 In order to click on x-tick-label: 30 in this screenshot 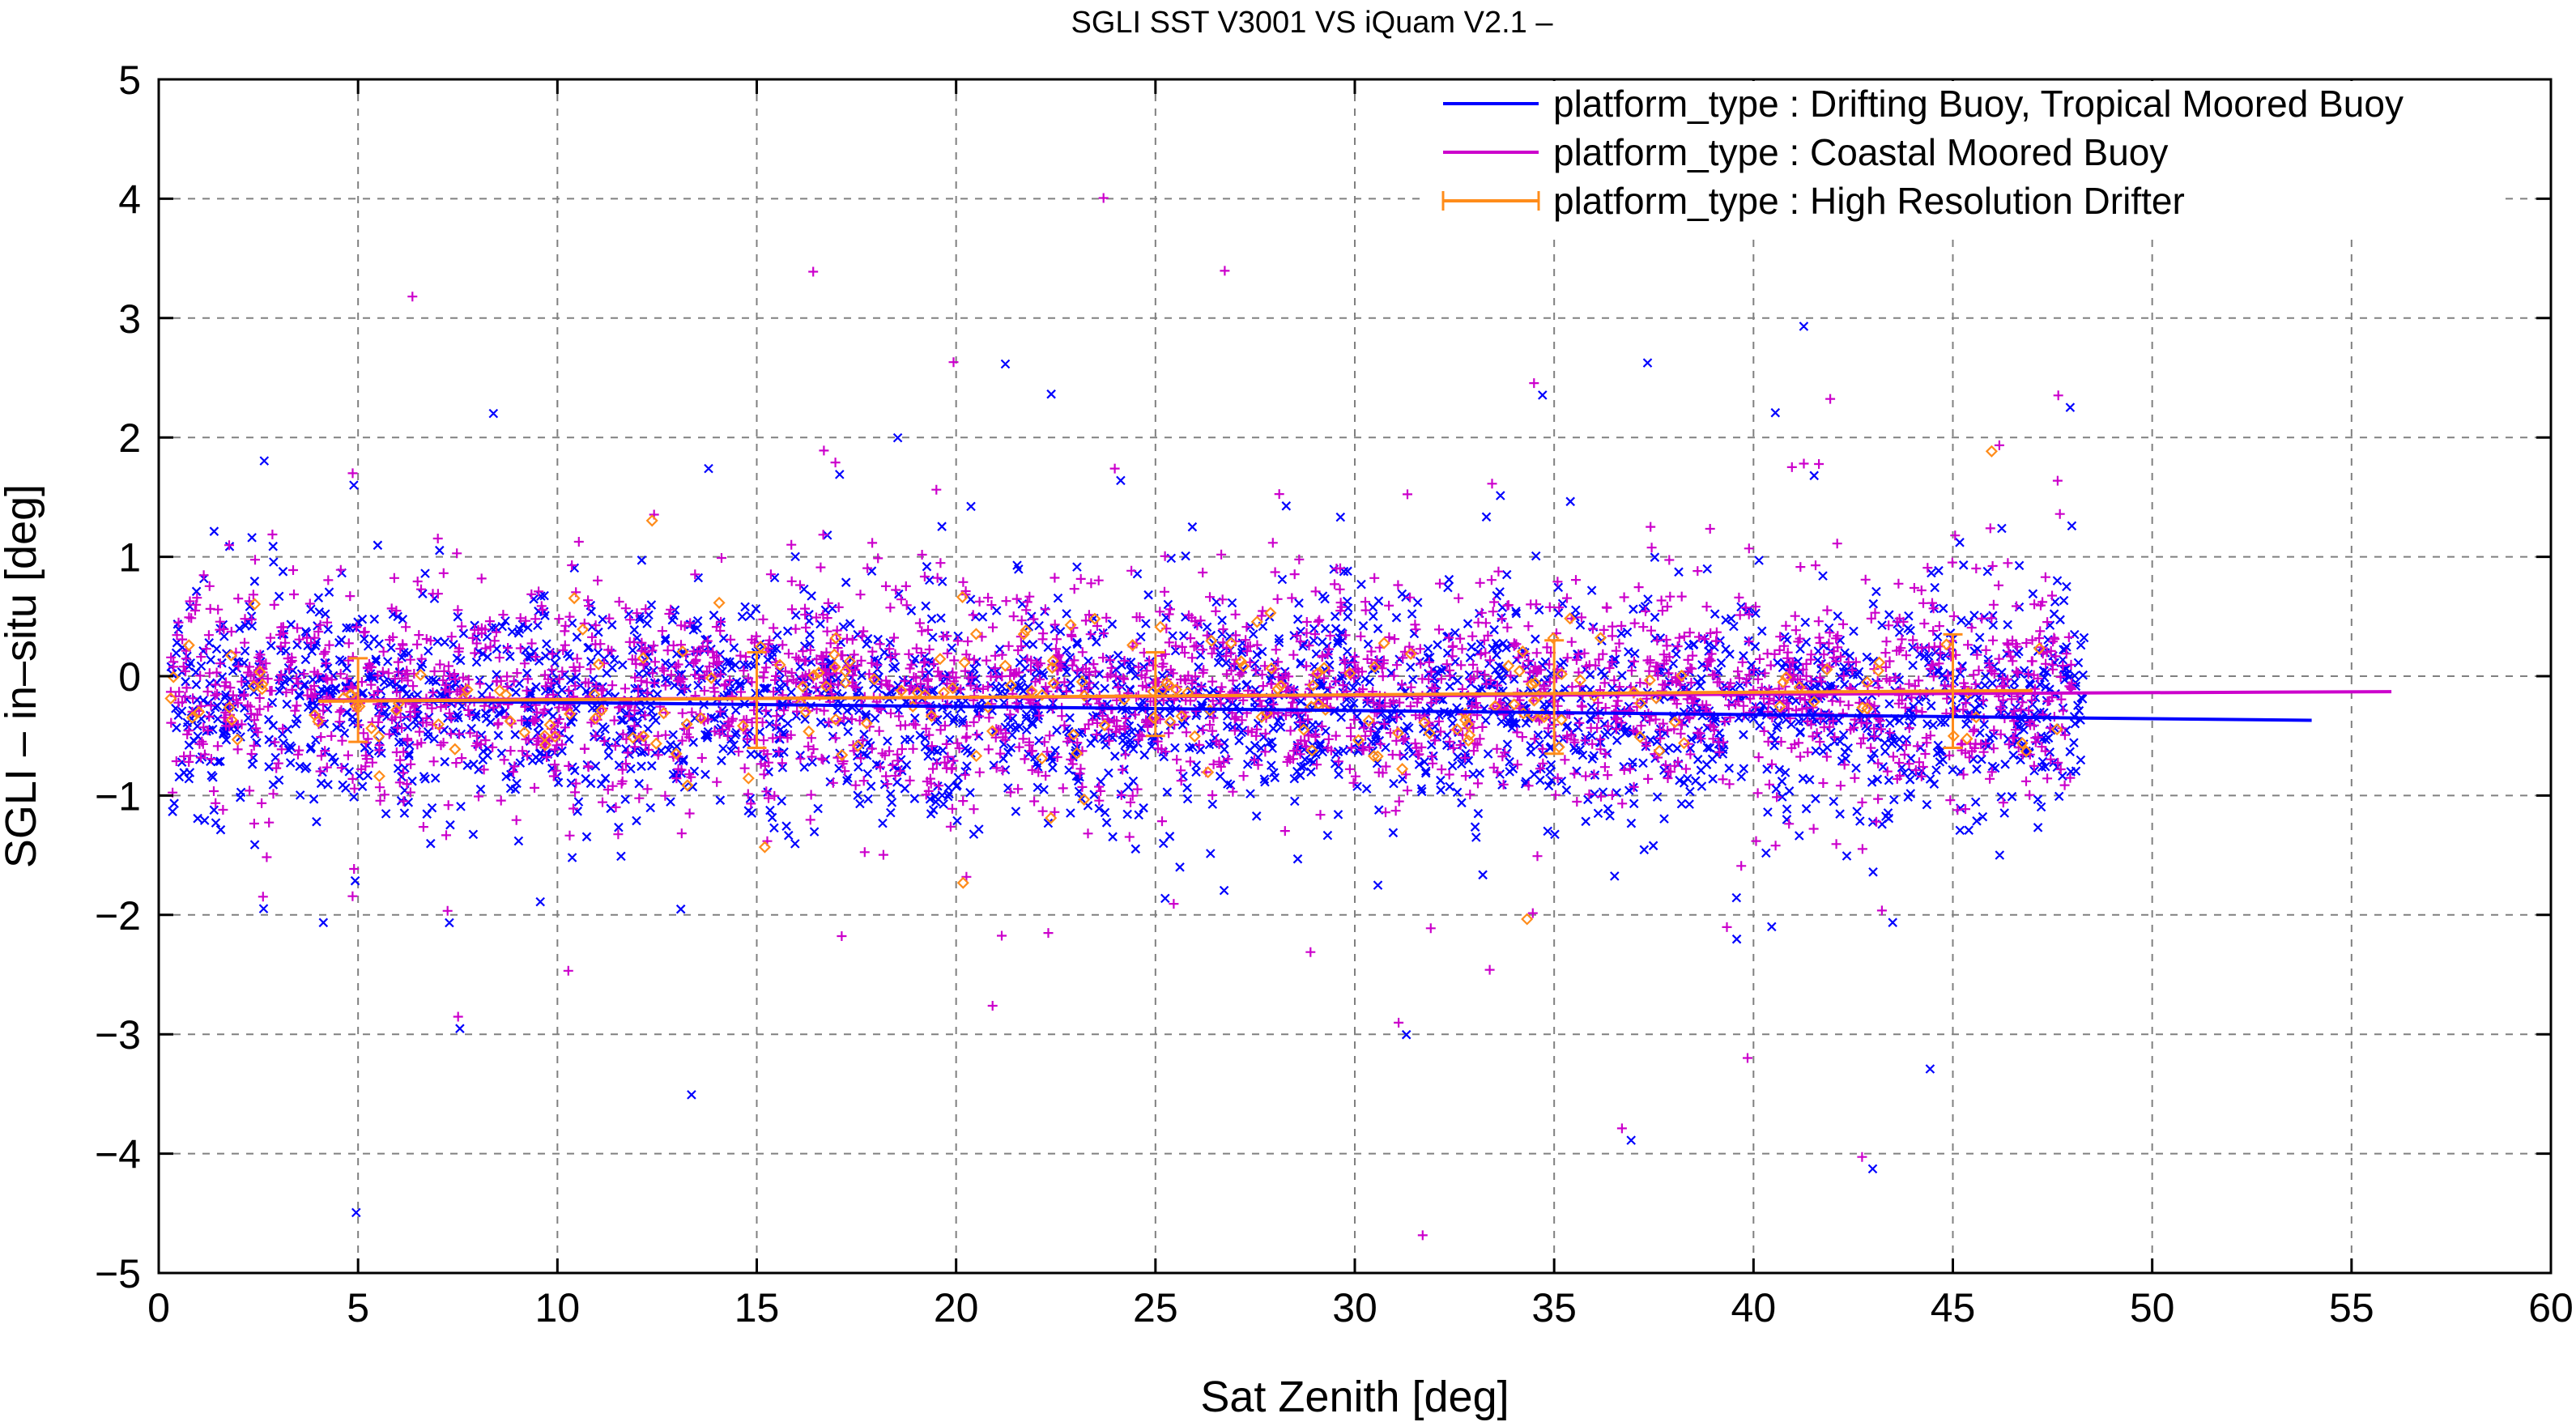, I will do `click(1354, 1307)`.